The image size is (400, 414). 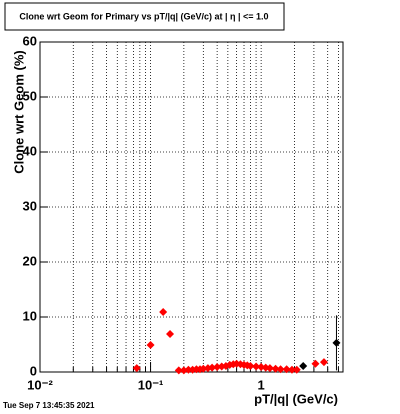 I want to click on x-tick-label: 10⁻², so click(x=40, y=384).